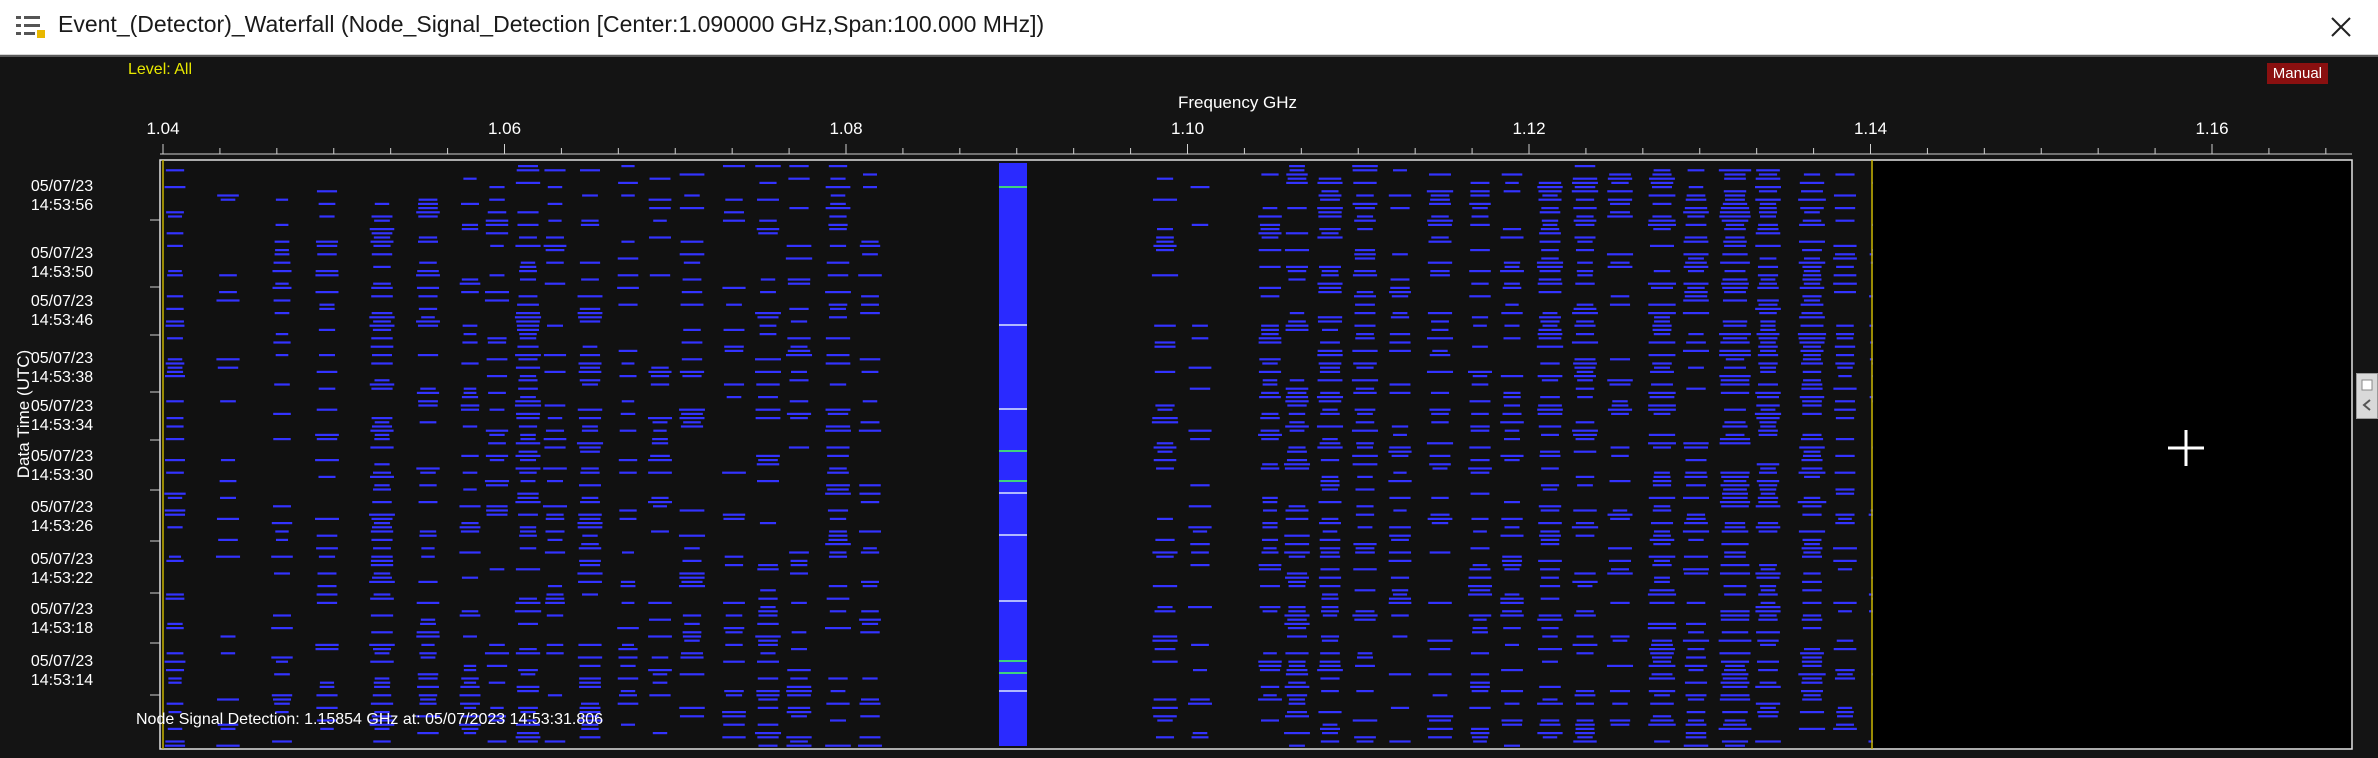  What do you see at coordinates (160, 69) in the screenshot?
I see `level-label: Level: All` at bounding box center [160, 69].